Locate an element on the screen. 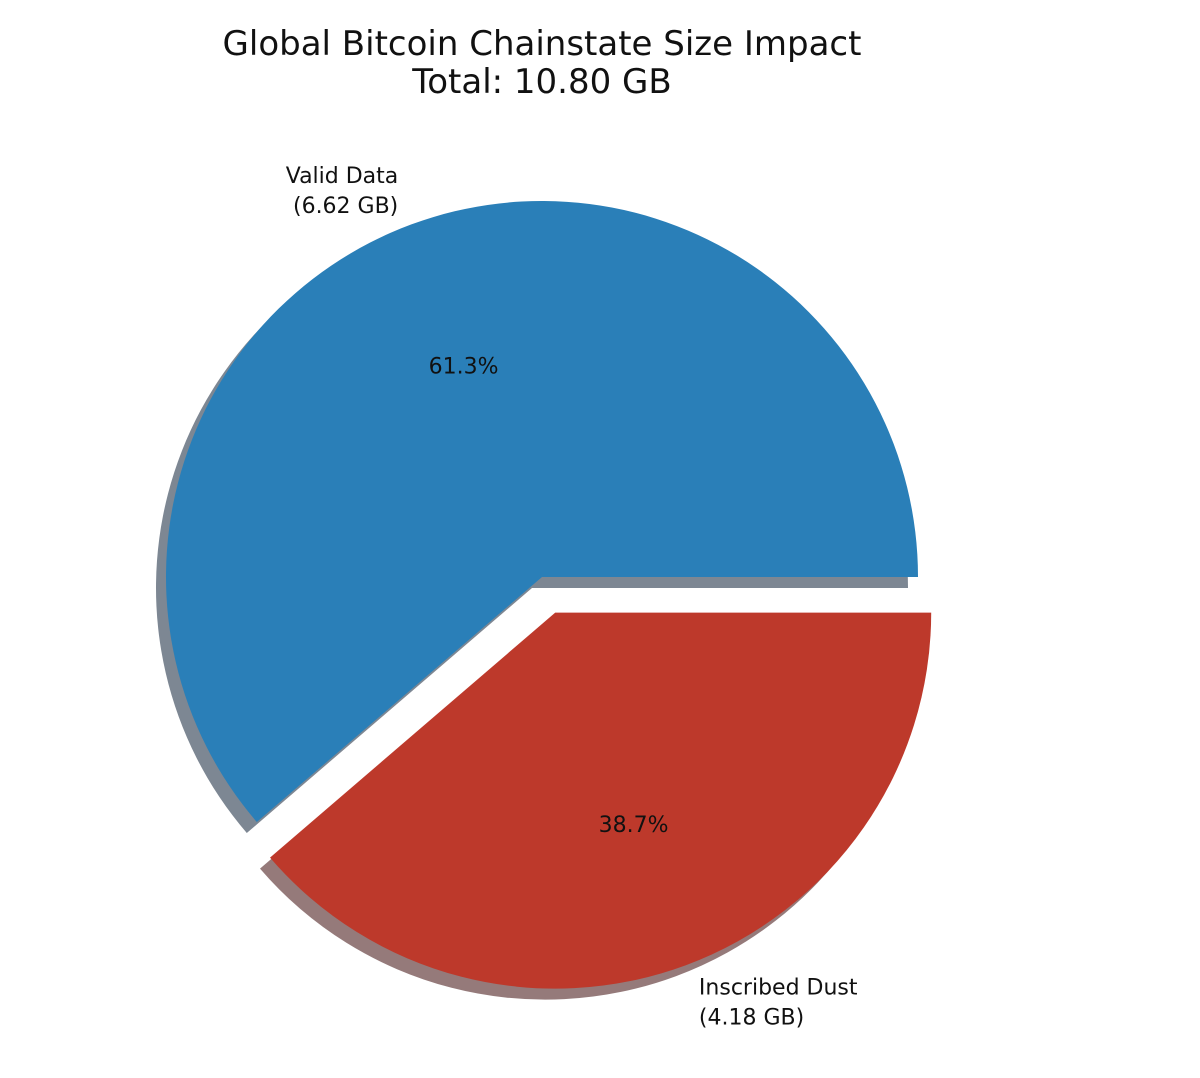 This screenshot has height=1078, width=1200. slice-name-inscribed-dust: Inscribed Dust is located at coordinates (778, 987).